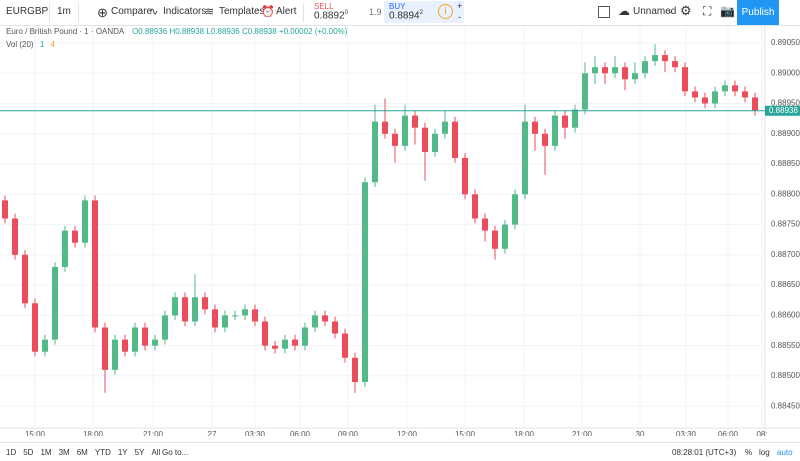 Image resolution: width=800 pixels, height=461 pixels. Describe the element at coordinates (785, 193) in the screenshot. I see `y-tick-label: 0.88800` at that location.